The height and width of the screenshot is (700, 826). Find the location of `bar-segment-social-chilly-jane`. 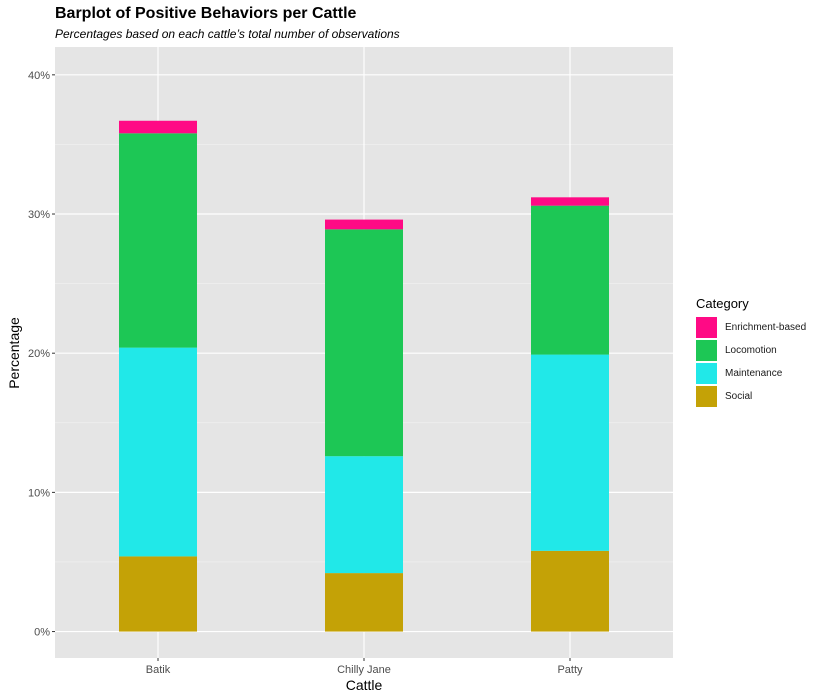

bar-segment-social-chilly-jane is located at coordinates (364, 602).